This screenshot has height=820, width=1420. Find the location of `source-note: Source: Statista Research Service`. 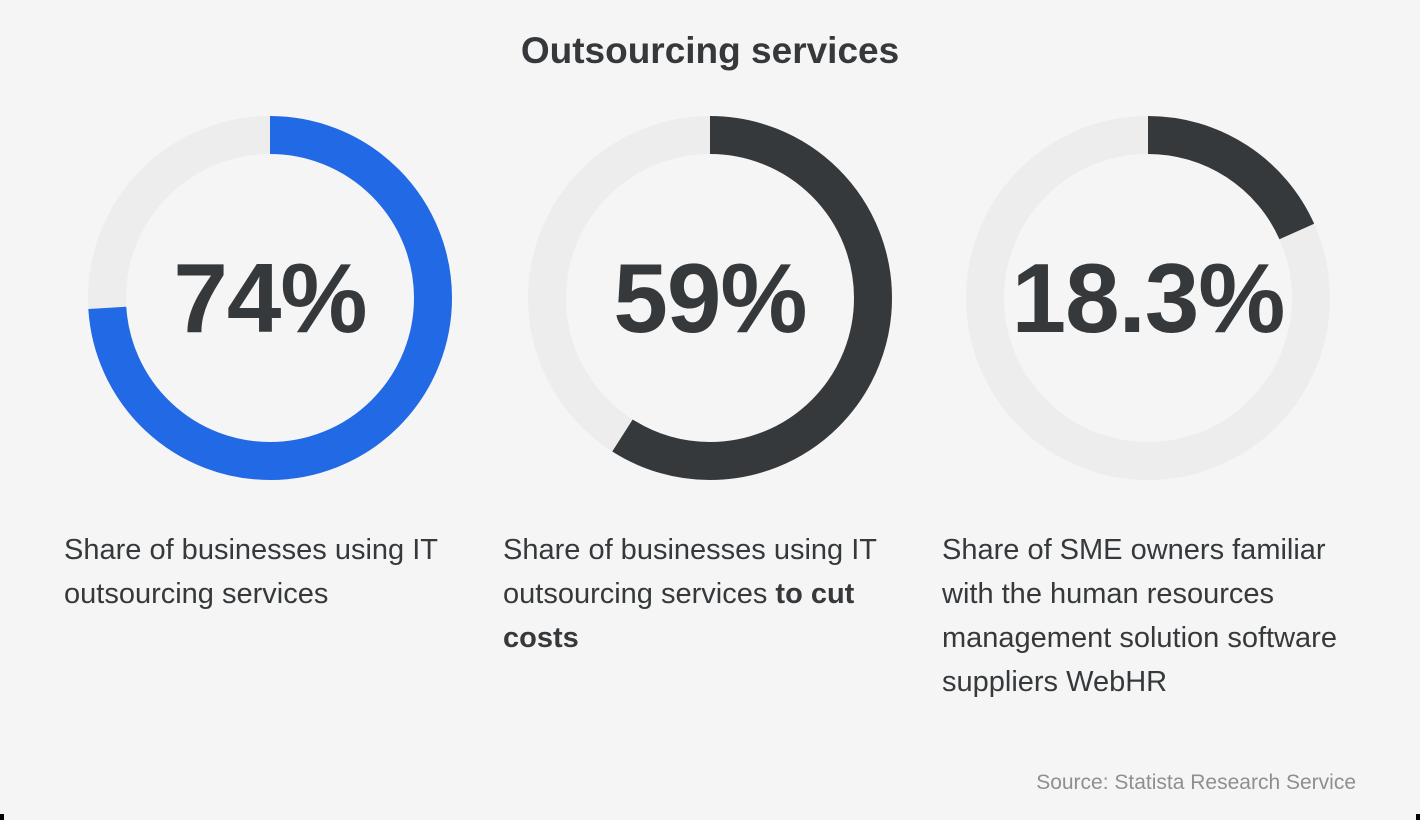

source-note: Source: Statista Research Service is located at coordinates (1196, 782).